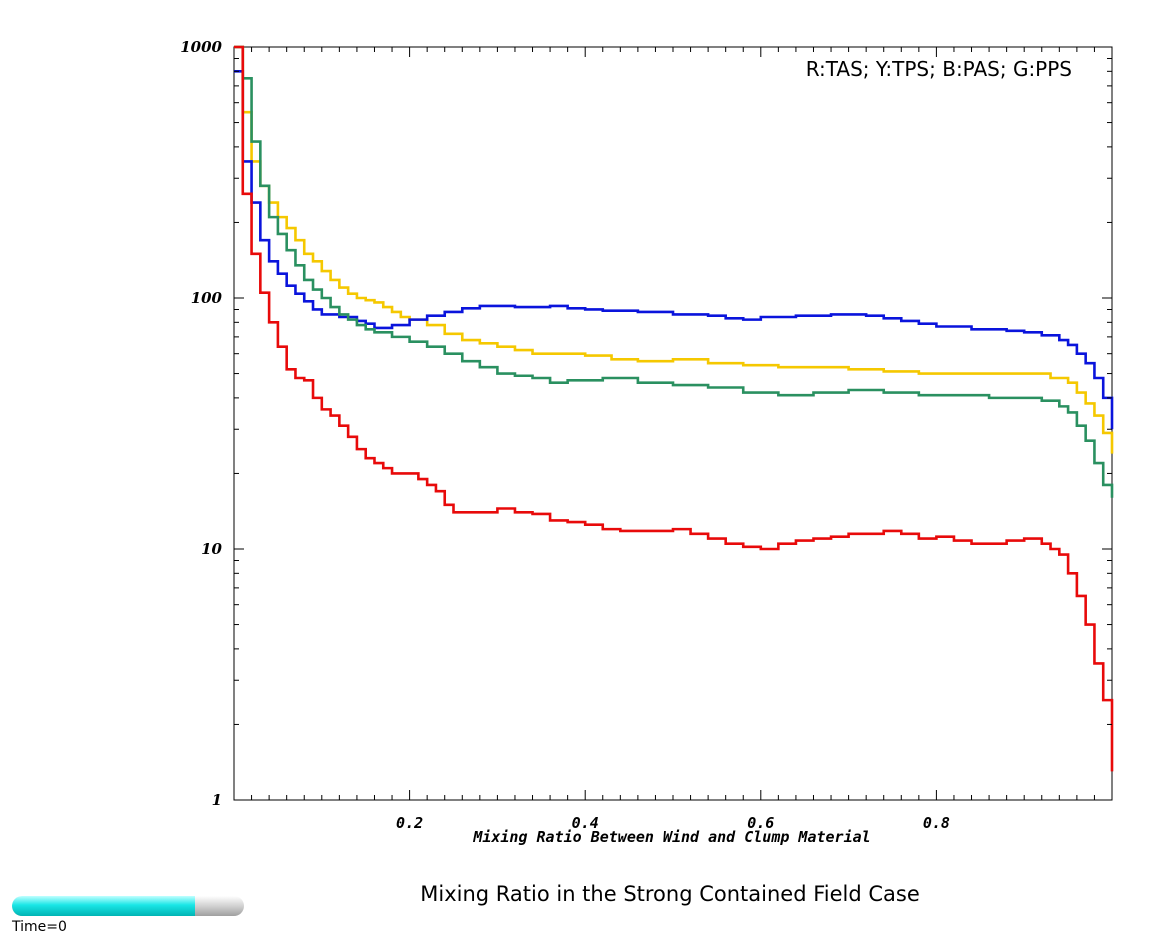  Describe the element at coordinates (936, 823) in the screenshot. I see `x-tick-label: 0.8` at that location.